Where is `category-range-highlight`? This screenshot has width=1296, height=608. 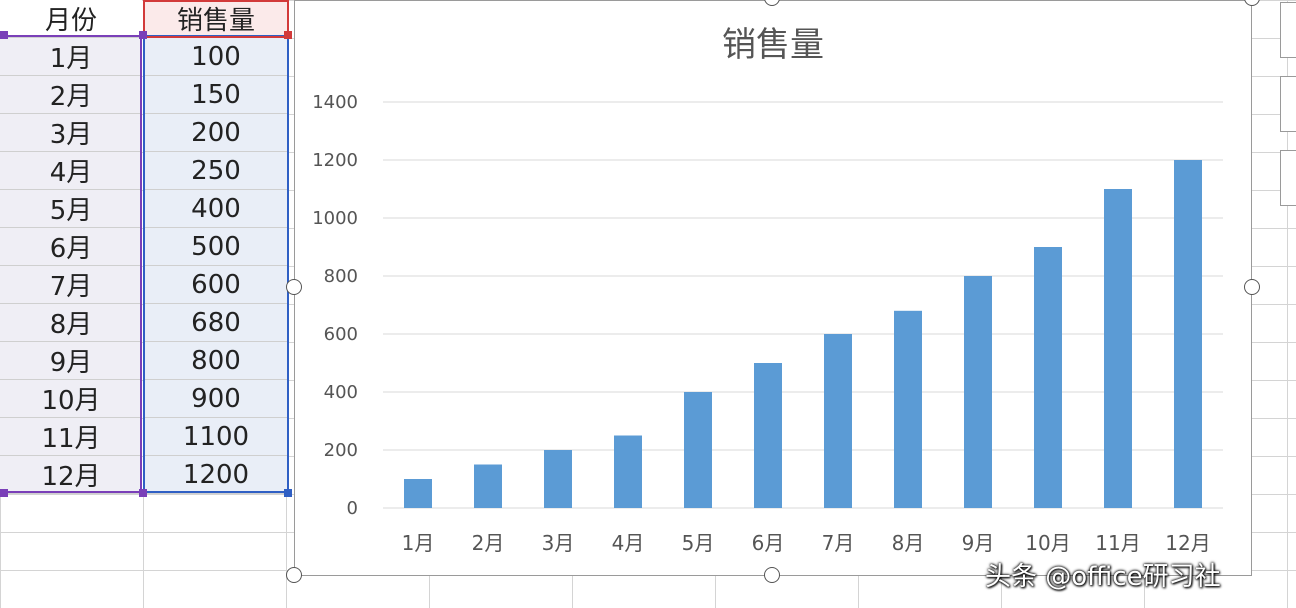
category-range-highlight is located at coordinates (71, 264).